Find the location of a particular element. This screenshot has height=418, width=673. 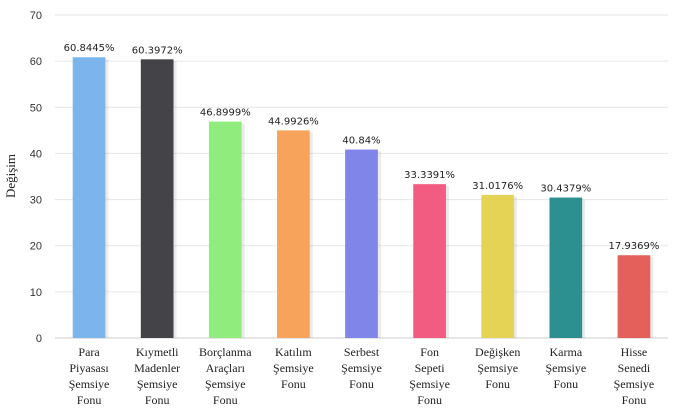

x-category-label: Fon Sepeti Şemsiye Fonu is located at coordinates (429, 376).